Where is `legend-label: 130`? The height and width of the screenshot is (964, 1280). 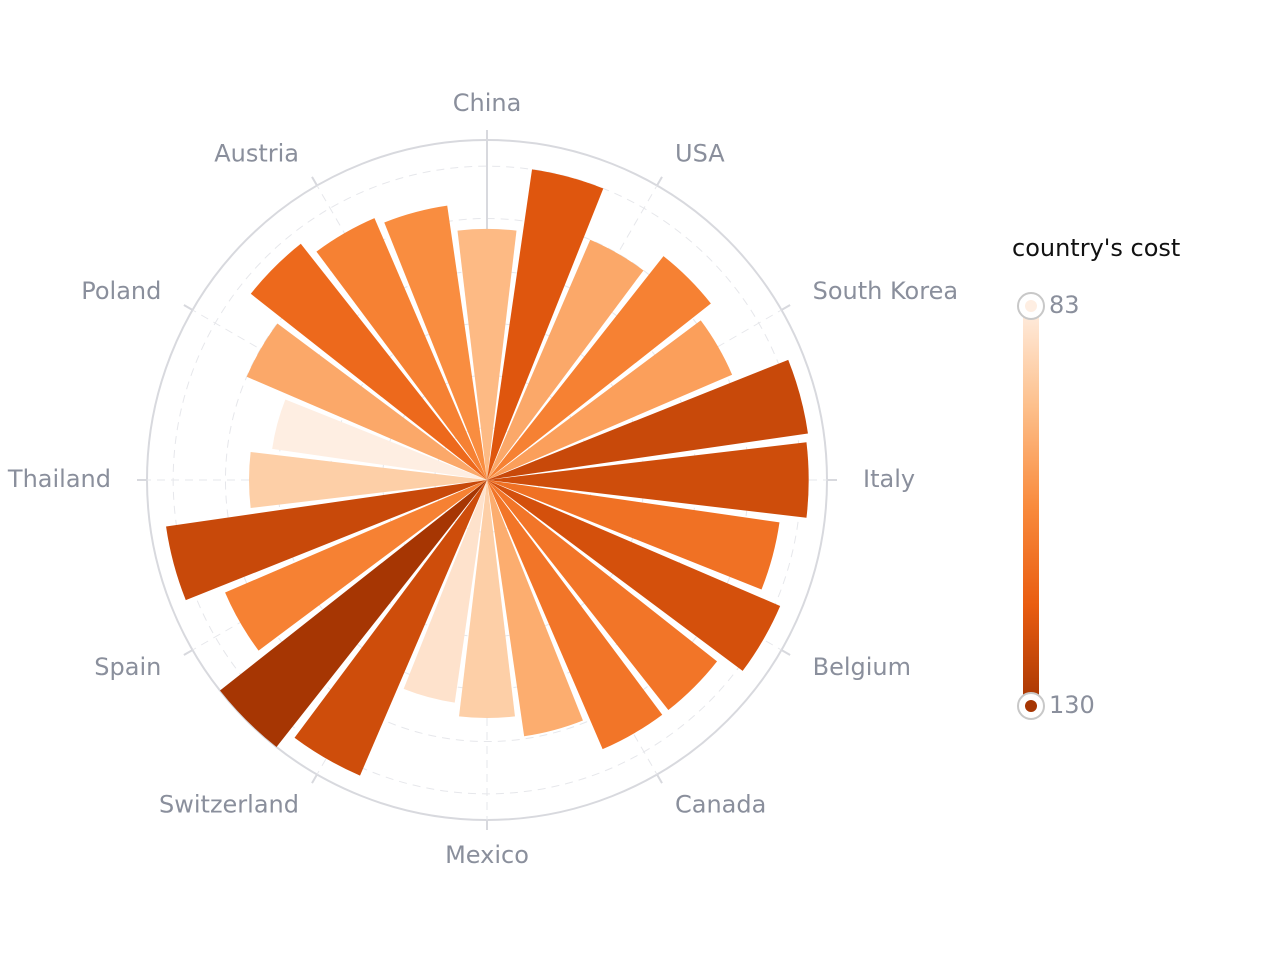 legend-label: 130 is located at coordinates (1072, 705).